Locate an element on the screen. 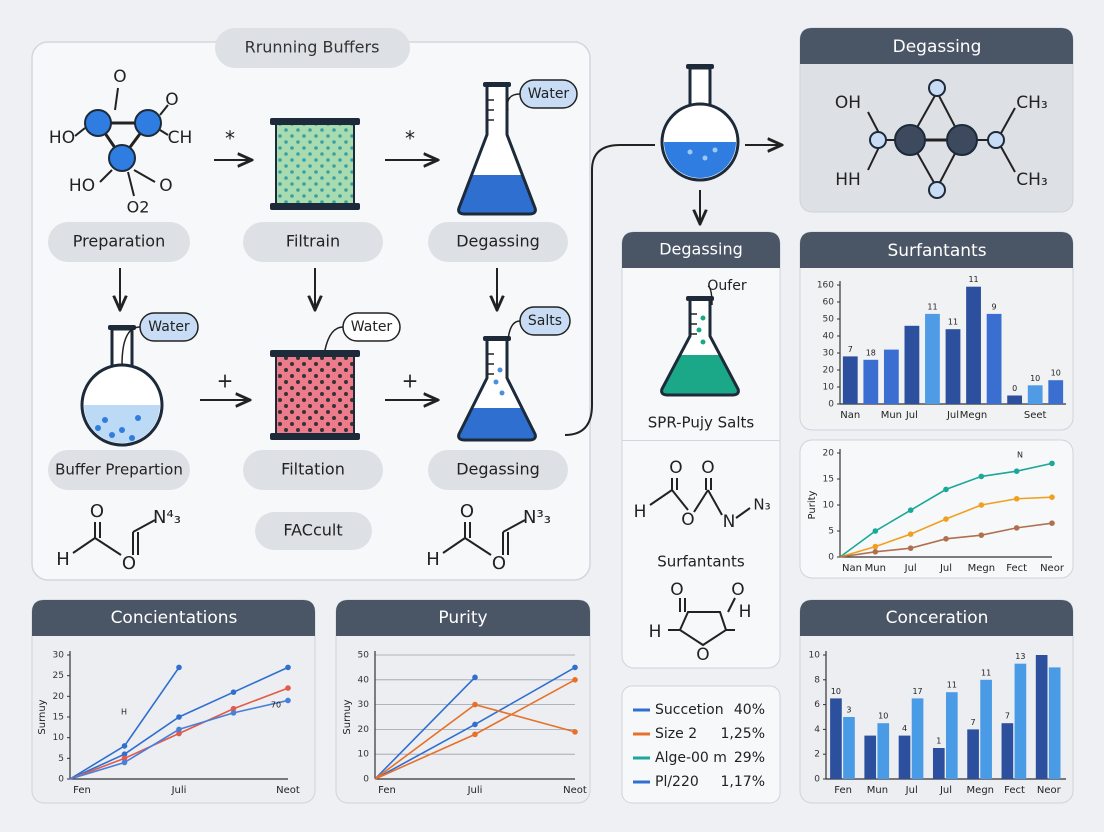 The image size is (1104, 832). annotation: 9 is located at coordinates (994, 306).